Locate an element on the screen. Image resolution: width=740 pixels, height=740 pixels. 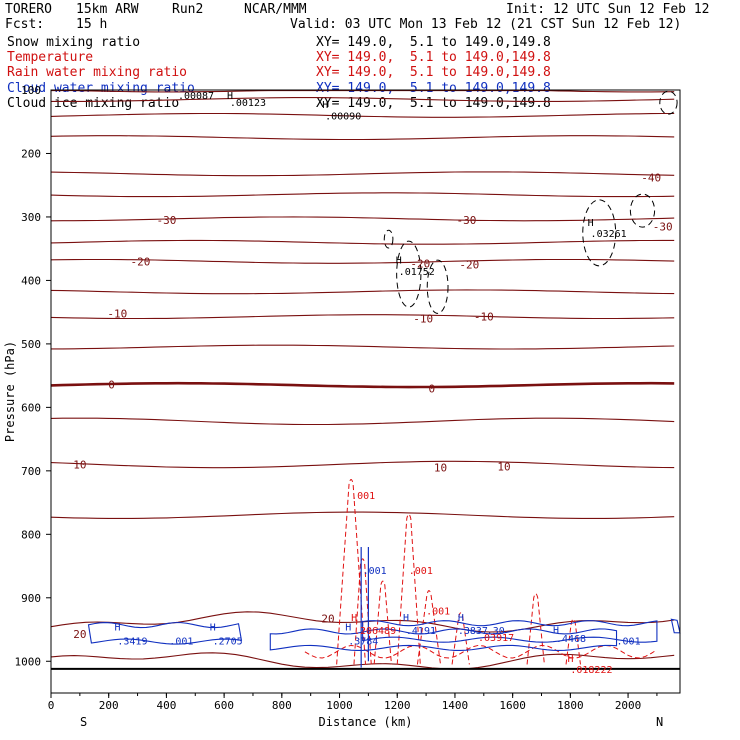
y-tick-label: 300 is located at coordinates (31, 217).